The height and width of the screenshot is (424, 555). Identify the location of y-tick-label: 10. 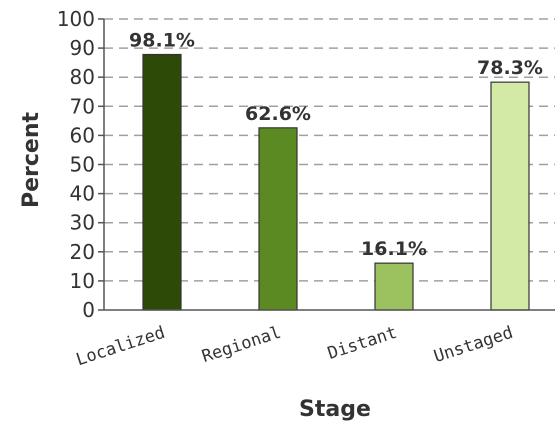
(82, 281).